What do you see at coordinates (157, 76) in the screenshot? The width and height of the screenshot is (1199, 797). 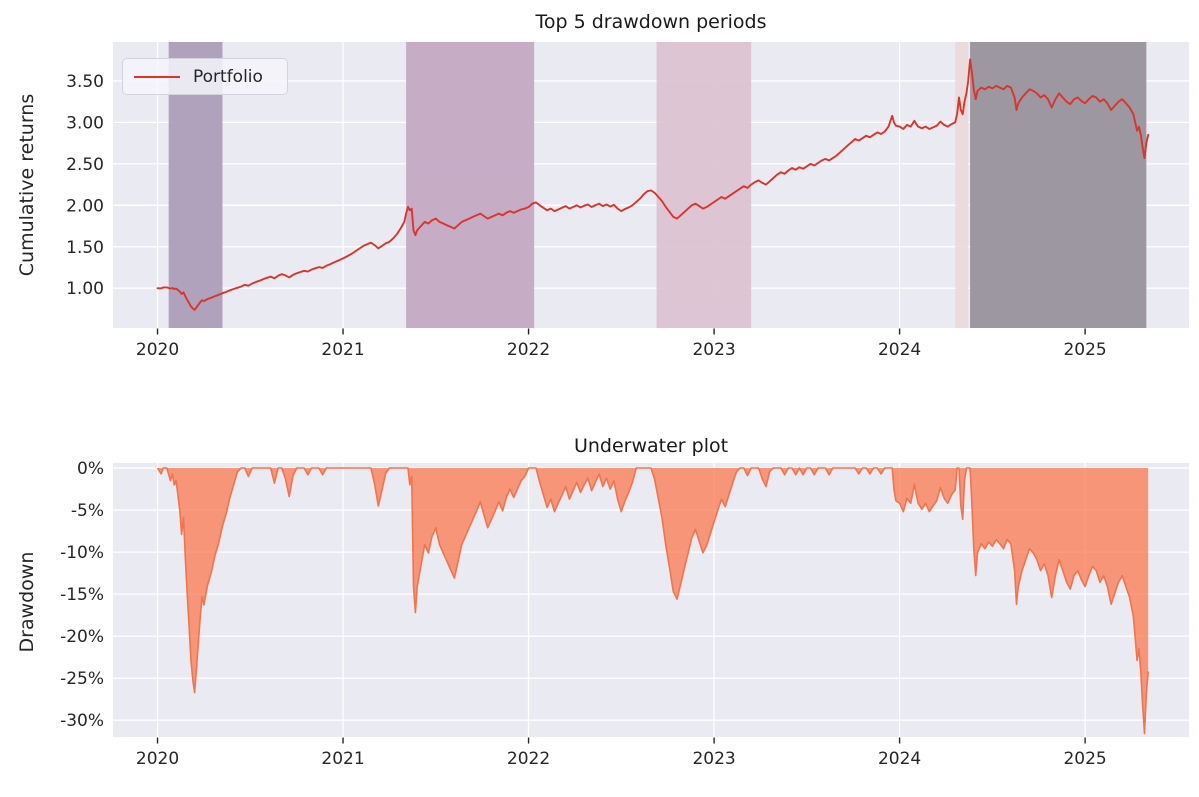 I see `legend-portfolio-line-icon` at bounding box center [157, 76].